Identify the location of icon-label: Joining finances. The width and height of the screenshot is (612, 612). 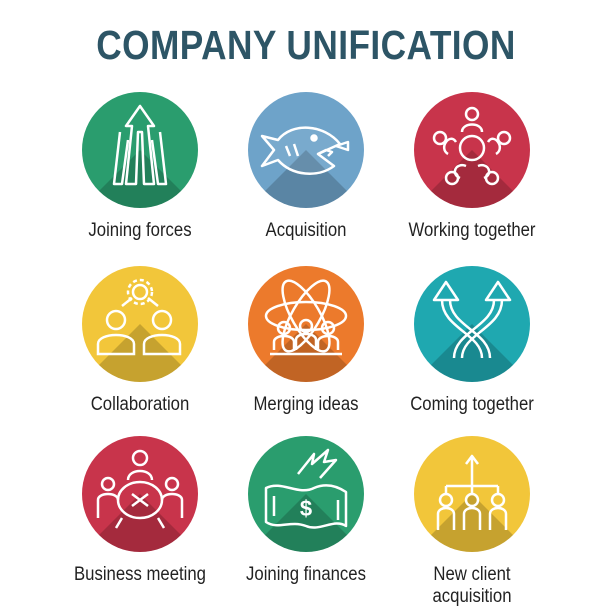
(306, 574).